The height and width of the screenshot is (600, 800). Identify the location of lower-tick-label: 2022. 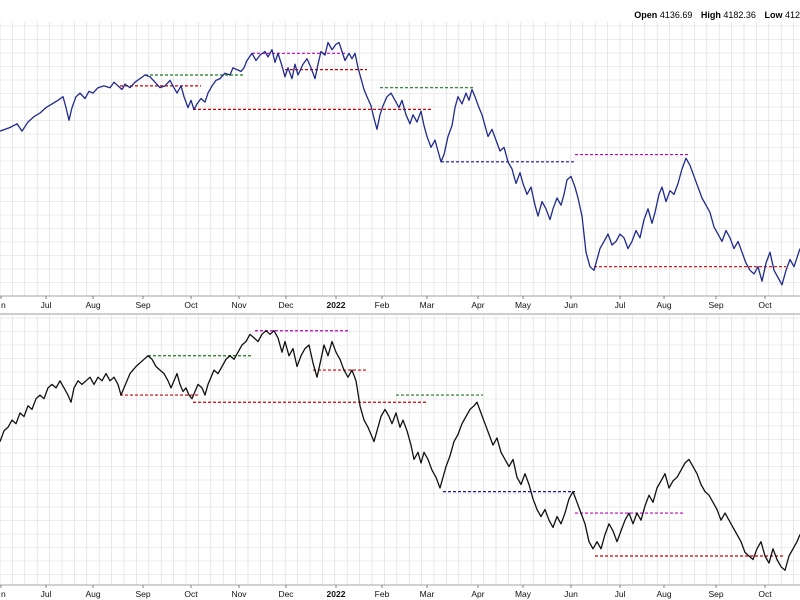
(336, 594).